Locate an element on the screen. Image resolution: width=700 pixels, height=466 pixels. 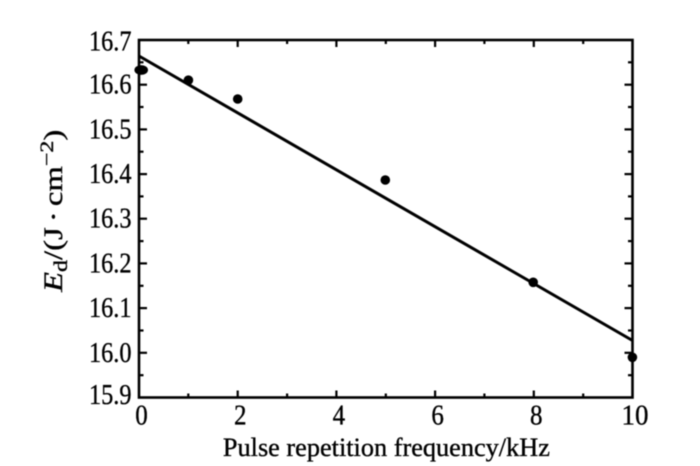
svg-text: 16.3 is located at coordinates (110, 219).